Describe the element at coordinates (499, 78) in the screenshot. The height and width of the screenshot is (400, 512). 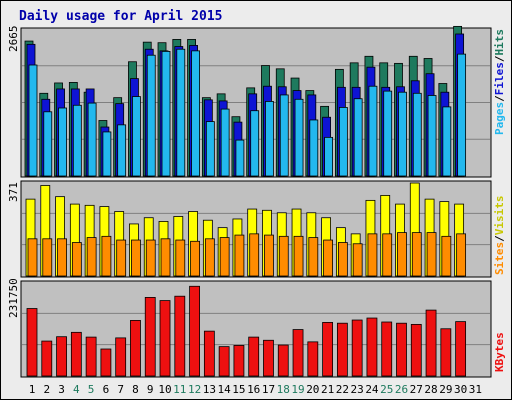
I see `legend-files: Files` at that location.